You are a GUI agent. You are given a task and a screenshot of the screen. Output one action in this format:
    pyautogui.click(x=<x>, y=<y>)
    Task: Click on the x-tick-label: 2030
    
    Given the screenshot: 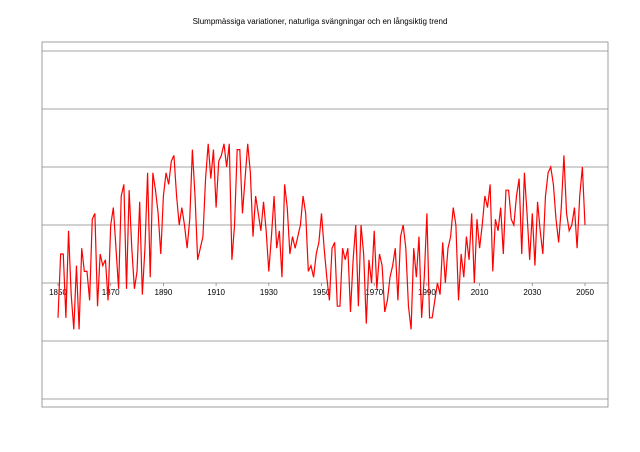 What is the action you would take?
    pyautogui.click(x=532, y=292)
    